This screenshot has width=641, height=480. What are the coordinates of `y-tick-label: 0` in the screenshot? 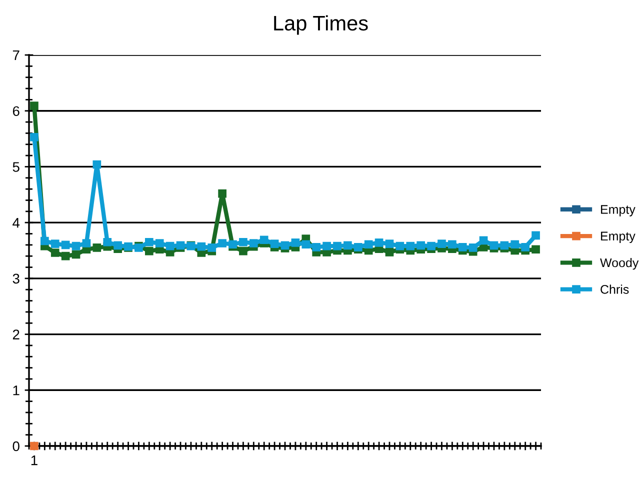 It's located at (16, 446).